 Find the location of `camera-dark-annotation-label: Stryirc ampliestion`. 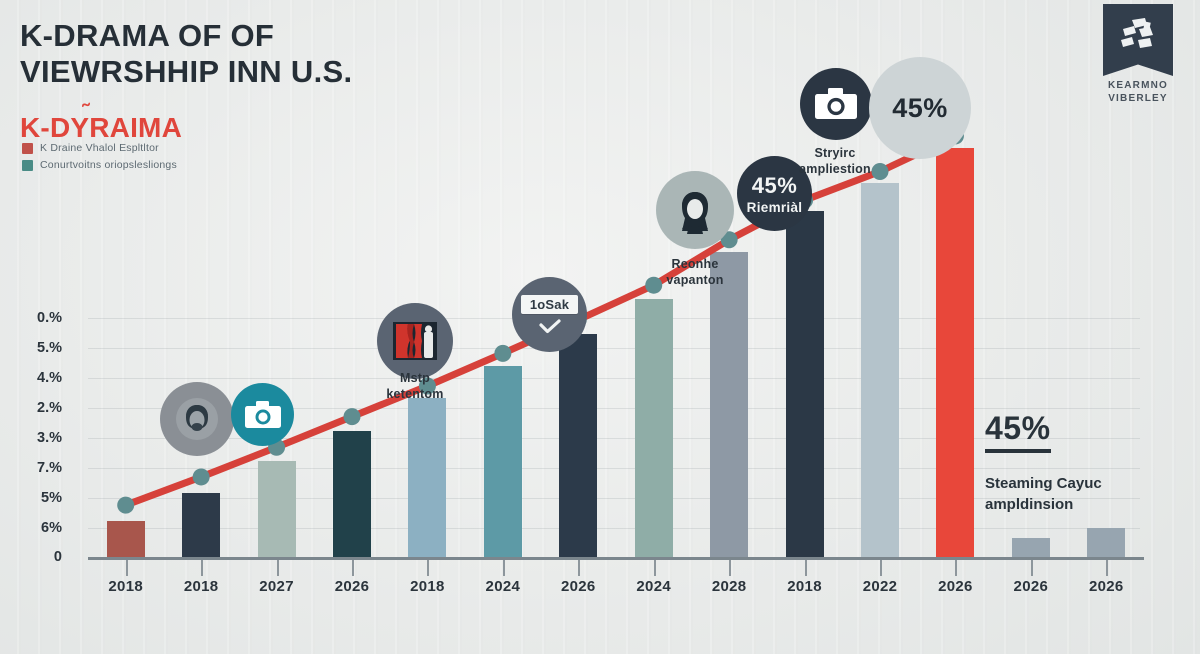

camera-dark-annotation-label: Stryirc ampliestion is located at coordinates (835, 161).